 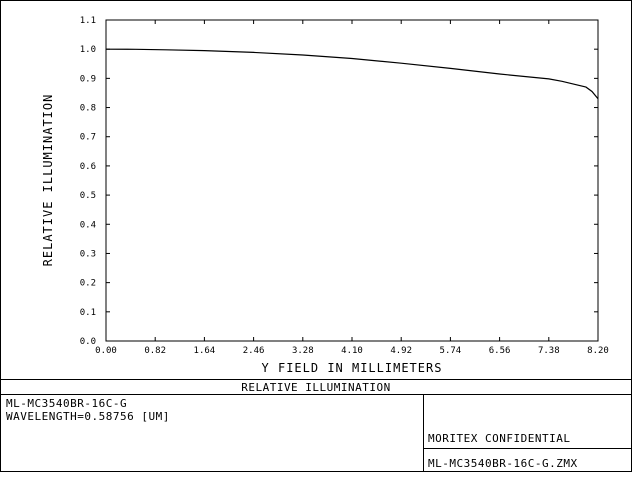 I want to click on y-tick-label: 0.7, so click(x=88, y=138).